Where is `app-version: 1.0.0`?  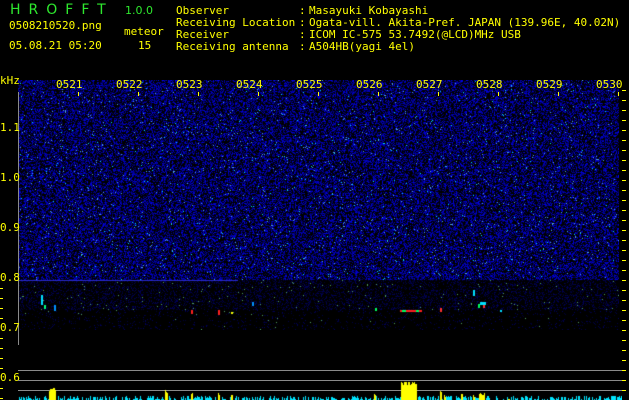 app-version: 1.0.0 is located at coordinates (139, 10).